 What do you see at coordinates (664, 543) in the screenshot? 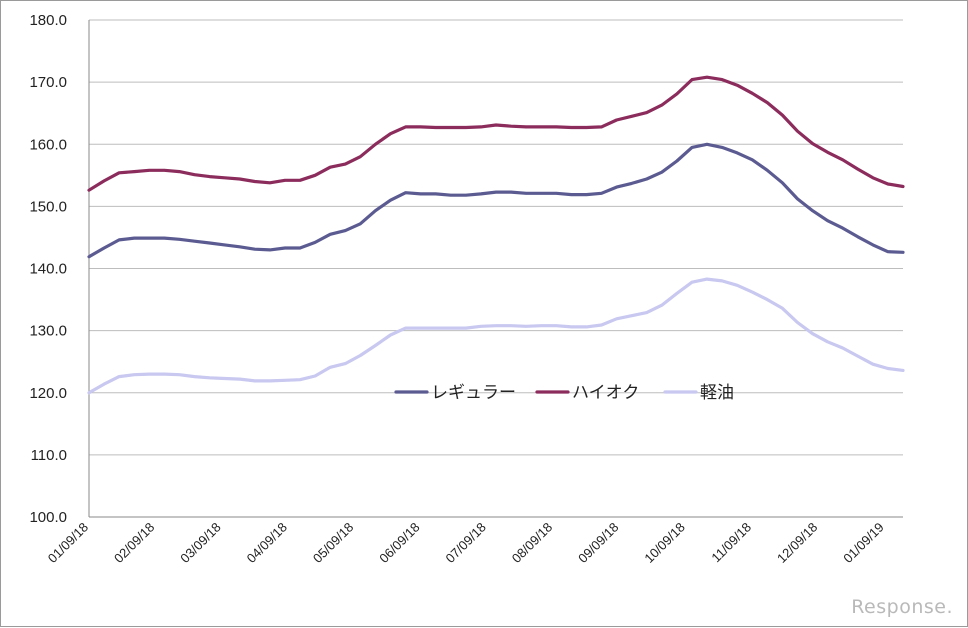
I see `x-tick-label: 10/09/18` at bounding box center [664, 543].